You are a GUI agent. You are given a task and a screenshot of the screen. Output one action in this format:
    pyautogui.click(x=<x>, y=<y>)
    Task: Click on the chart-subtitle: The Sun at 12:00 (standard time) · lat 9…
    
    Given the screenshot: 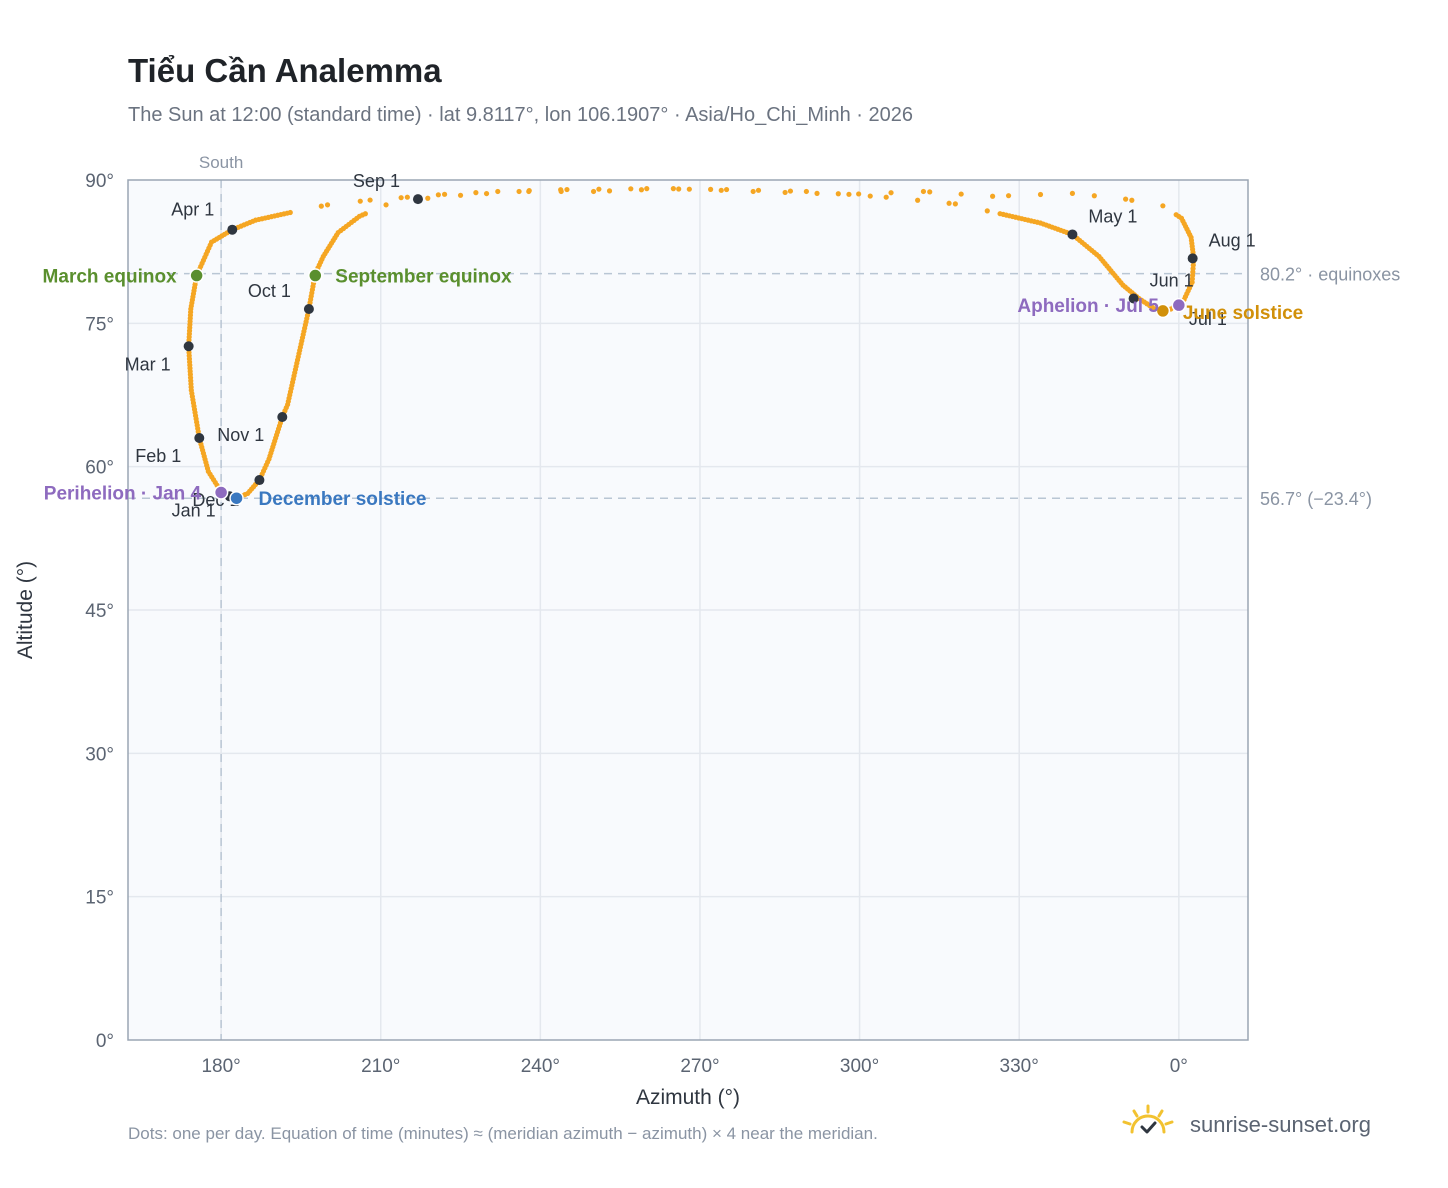 What is the action you would take?
    pyautogui.click(x=520, y=115)
    